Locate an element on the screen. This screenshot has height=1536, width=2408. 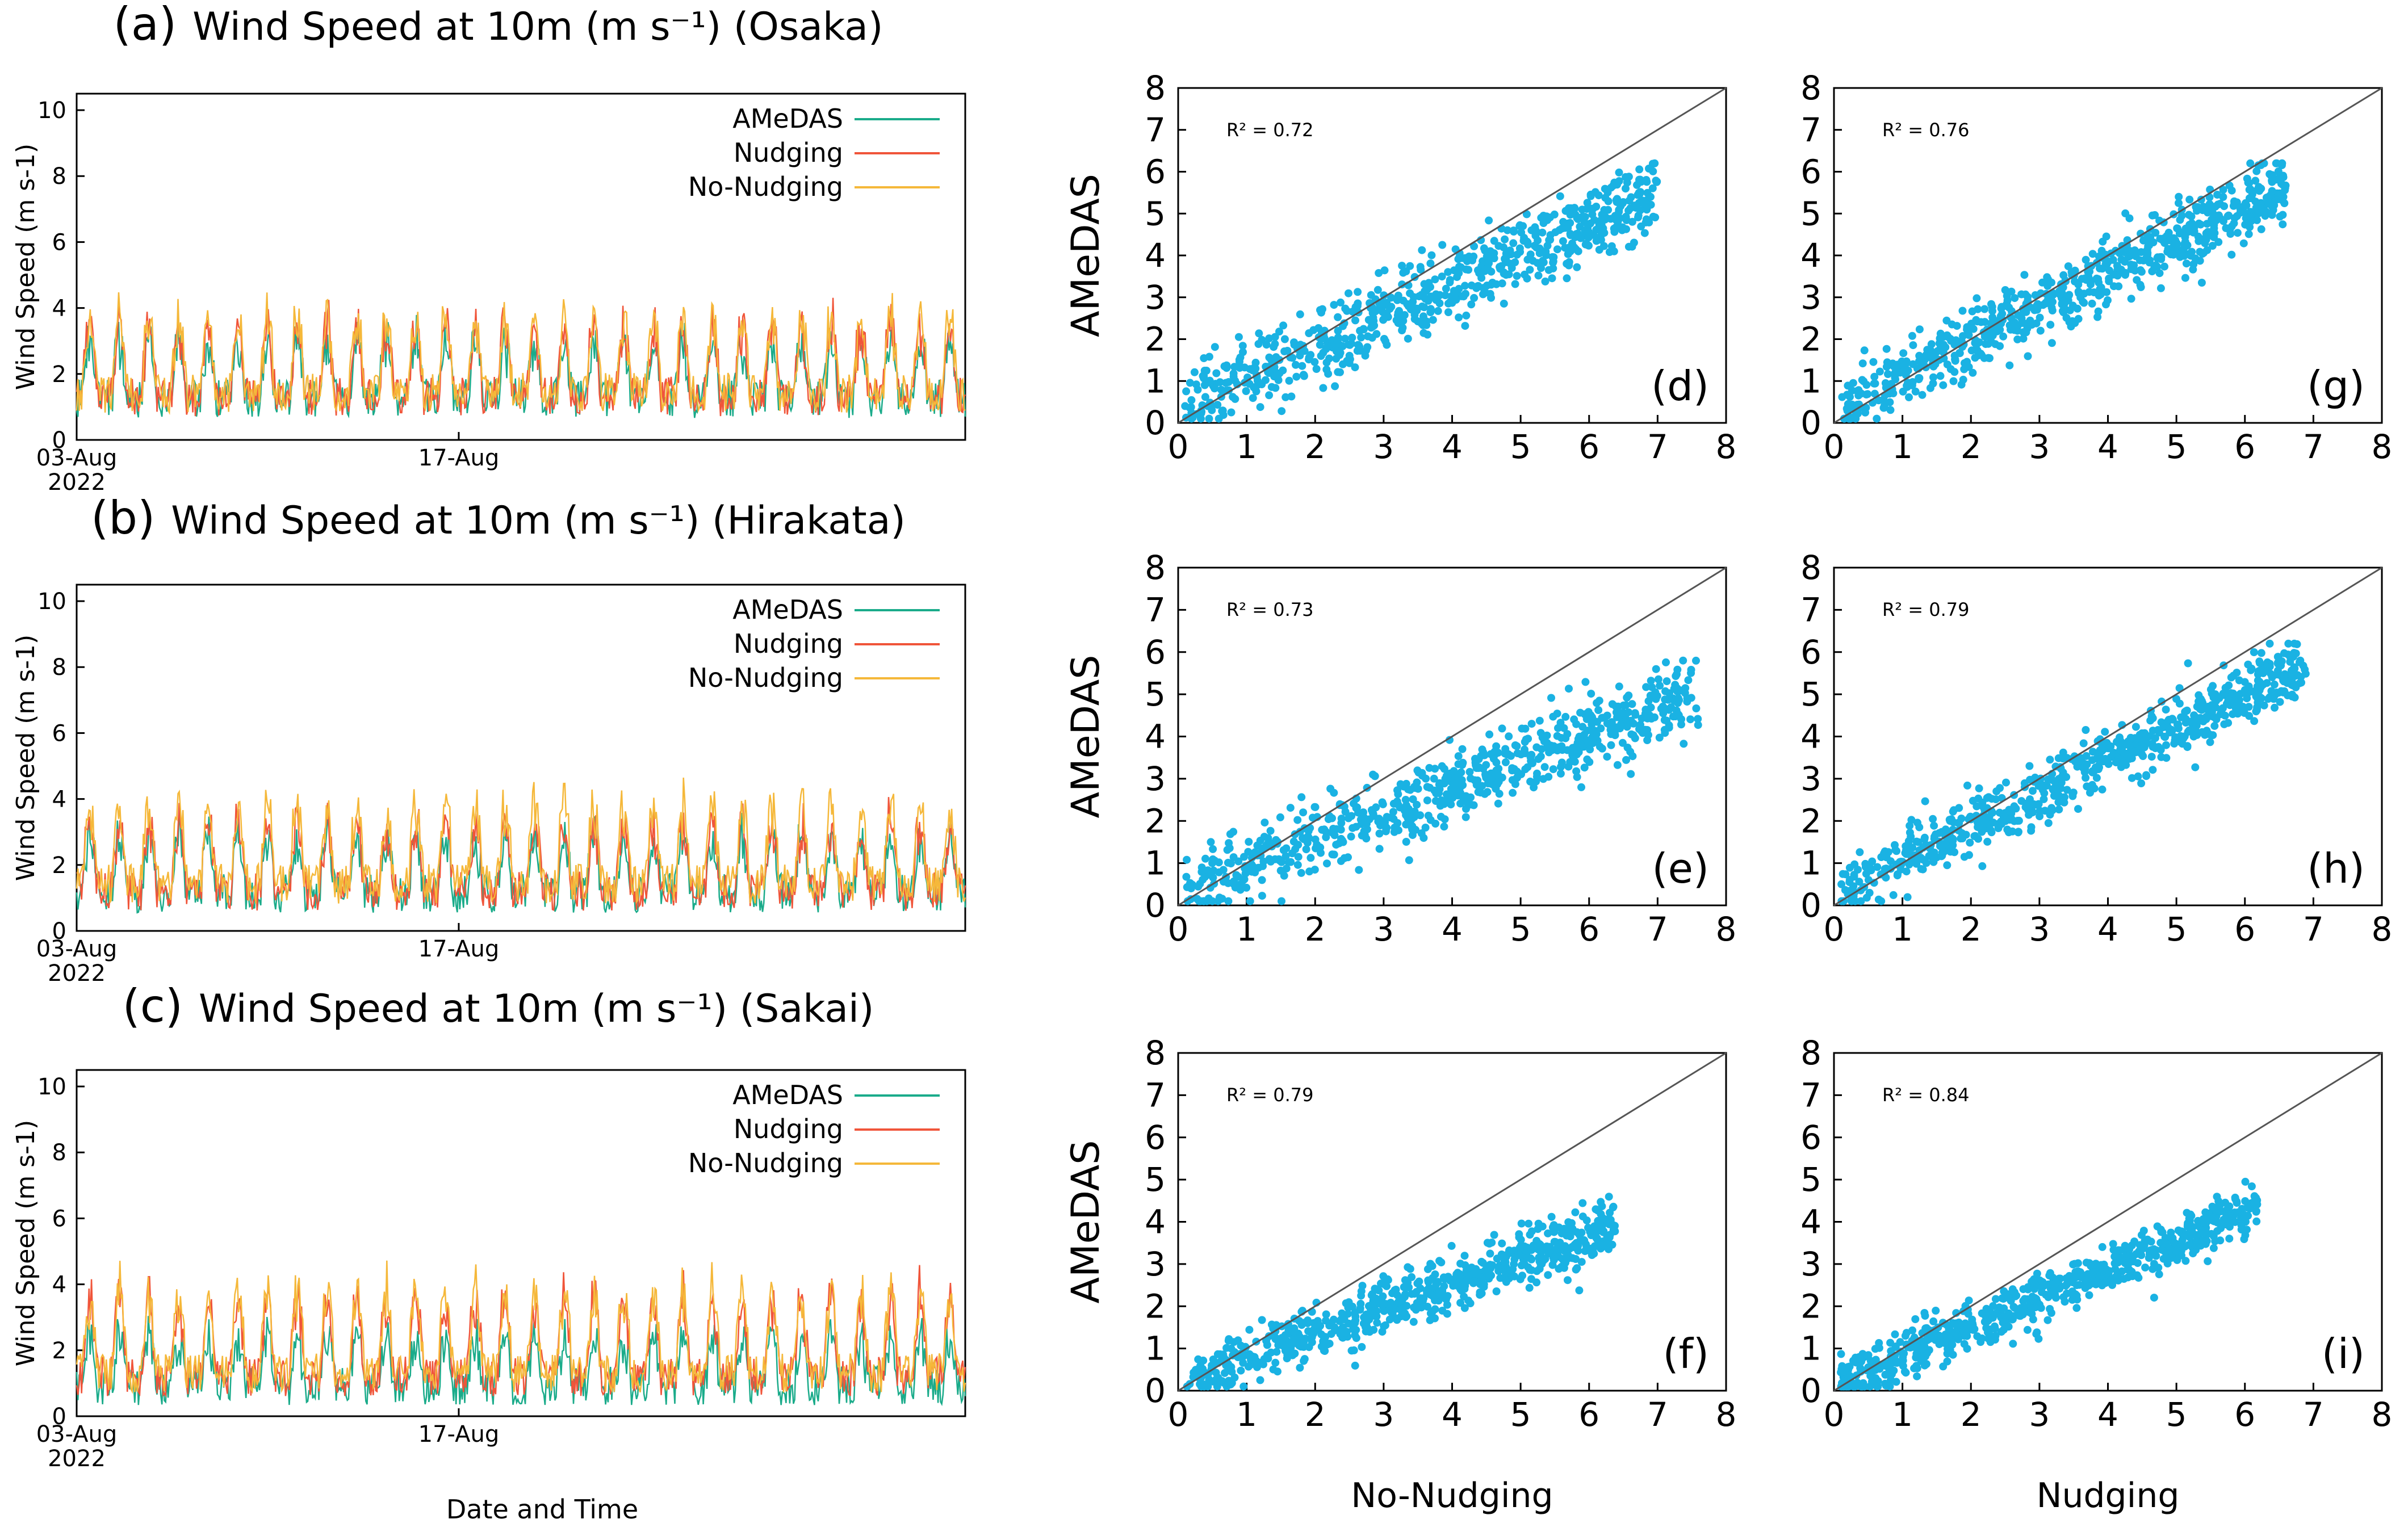
x-tick-label: 6 is located at coordinates (1588, 446).